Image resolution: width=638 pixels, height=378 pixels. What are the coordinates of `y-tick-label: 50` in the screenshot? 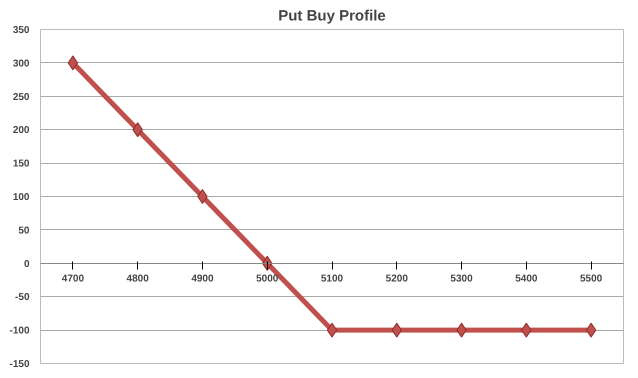 It's located at (24, 230).